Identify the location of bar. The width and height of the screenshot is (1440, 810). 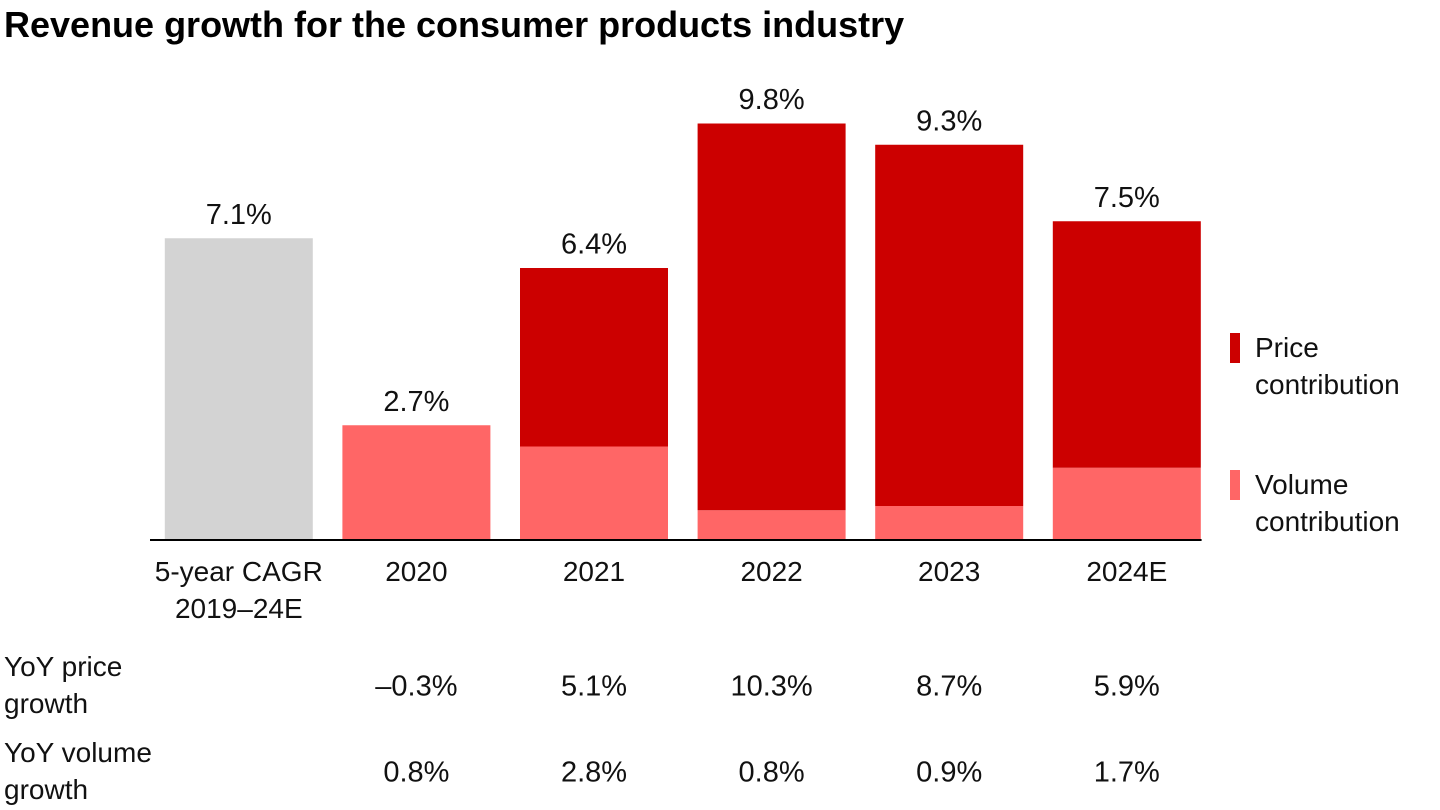
(238, 389).